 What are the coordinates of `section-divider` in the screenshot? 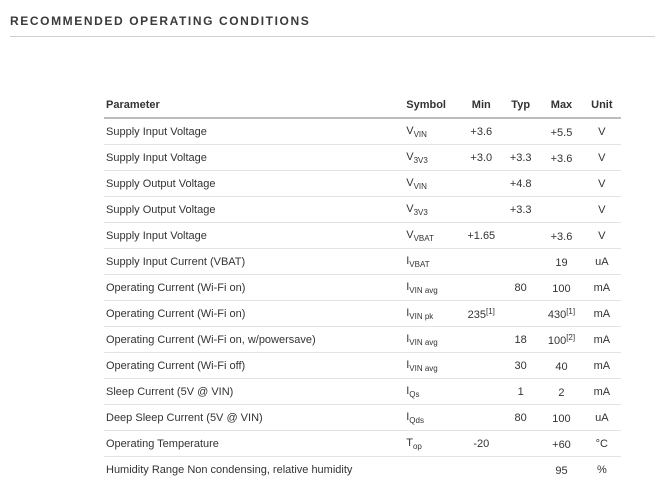 It's located at (332, 36).